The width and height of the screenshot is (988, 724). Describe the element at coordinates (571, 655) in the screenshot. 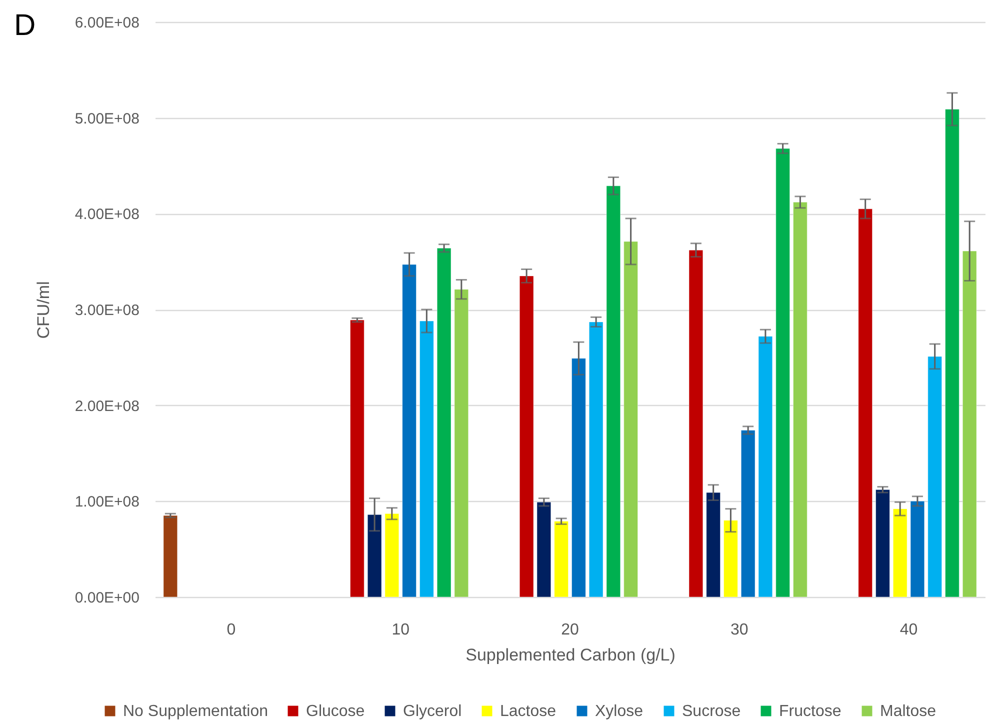

I see `x-axis-title: Supplemented Carbon (g/L)` at that location.